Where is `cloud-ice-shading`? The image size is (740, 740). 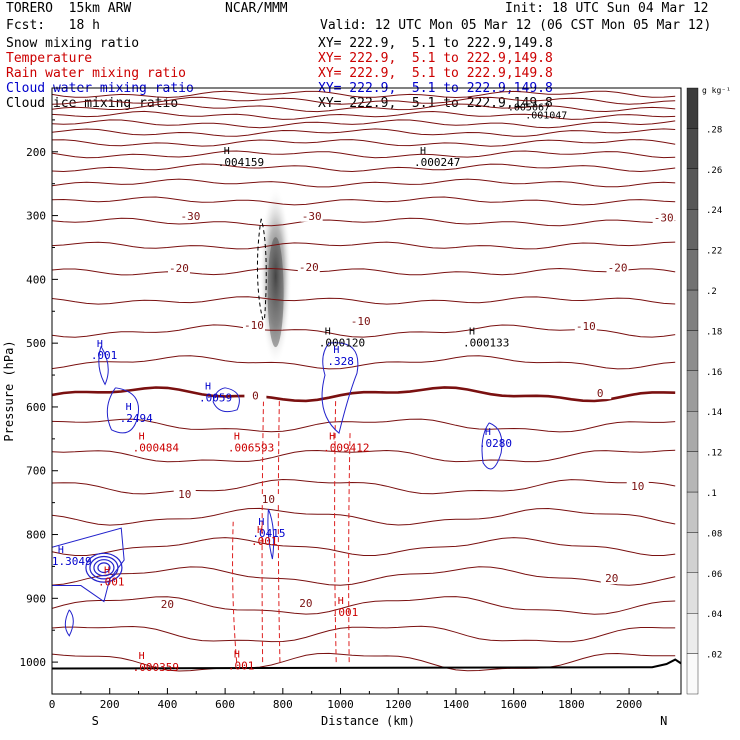
cloud-ice-shading is located at coordinates (275, 276).